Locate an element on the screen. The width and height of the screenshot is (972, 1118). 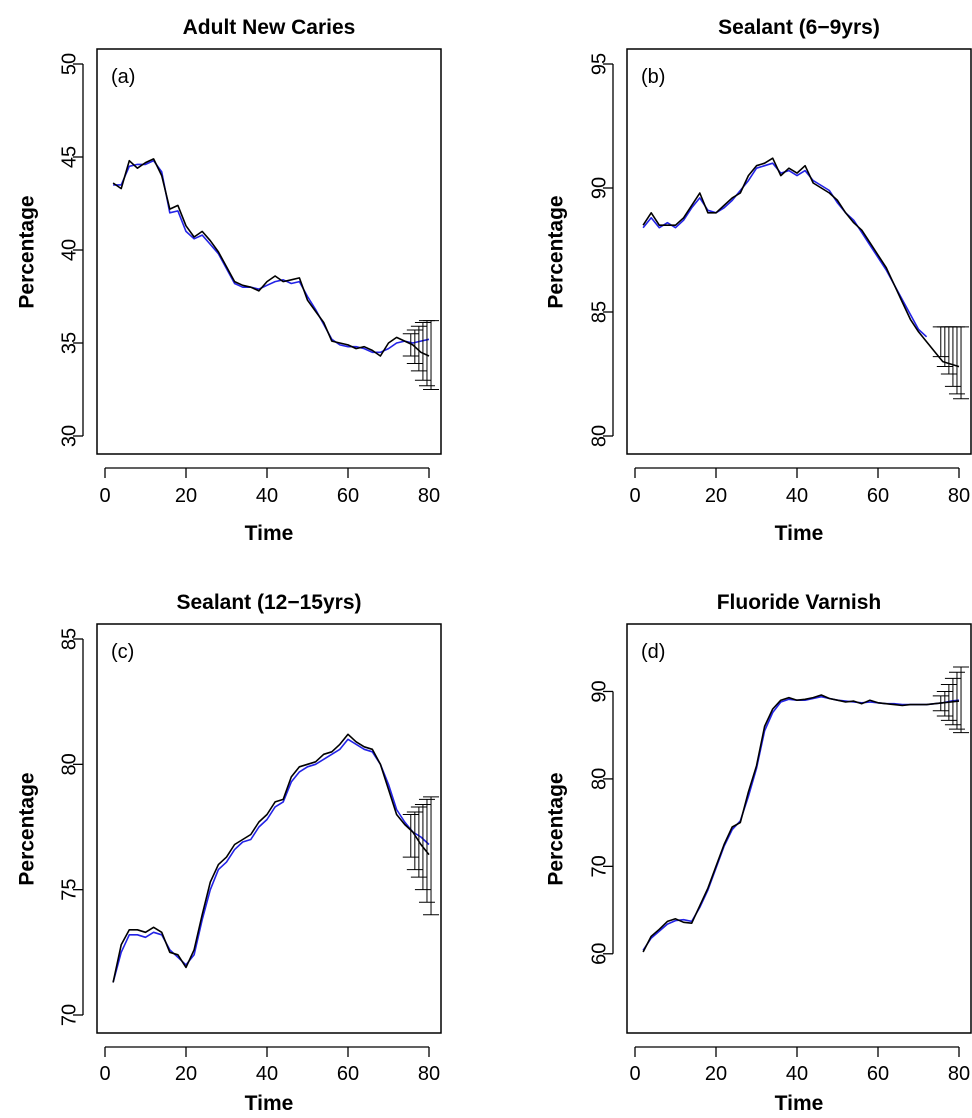
y-tick-label: 30 is located at coordinates (69, 436).